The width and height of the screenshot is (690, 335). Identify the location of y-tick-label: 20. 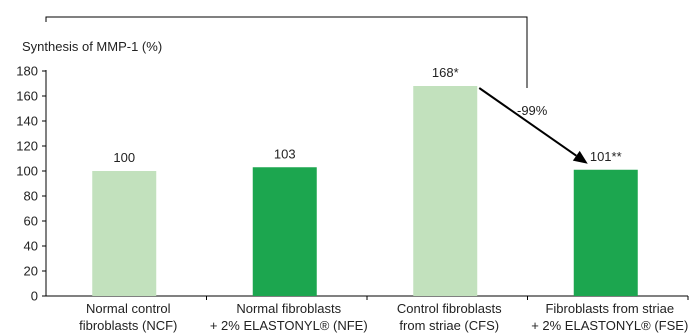
(31, 271).